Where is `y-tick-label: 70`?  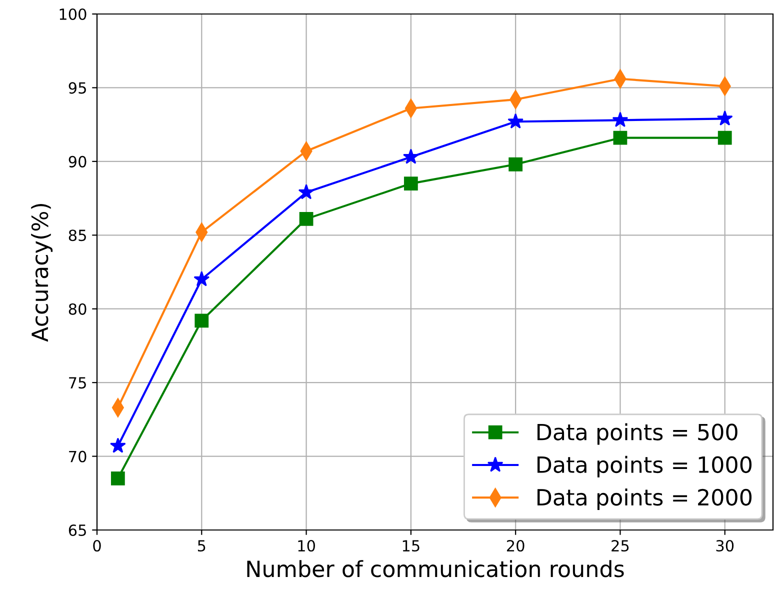
y-tick-label: 70 is located at coordinates (77, 456).